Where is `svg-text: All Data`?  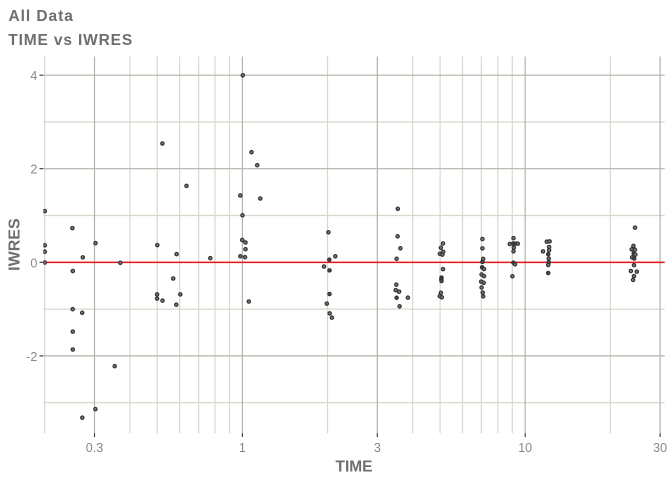 svg-text: All Data is located at coordinates (41, 16).